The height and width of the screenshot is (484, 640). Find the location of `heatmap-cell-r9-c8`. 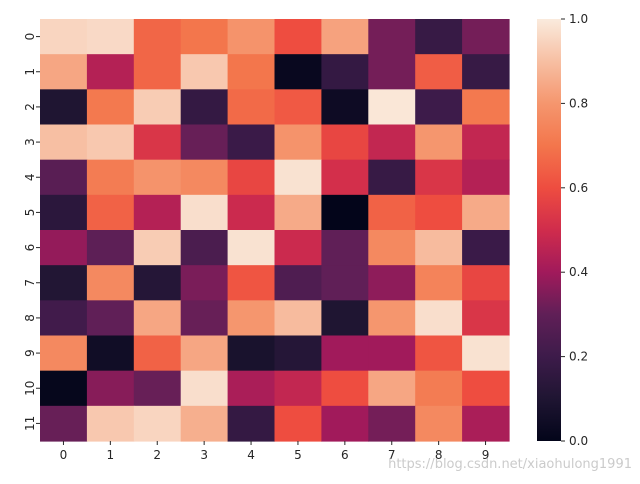

heatmap-cell-r9-c8 is located at coordinates (439, 353).